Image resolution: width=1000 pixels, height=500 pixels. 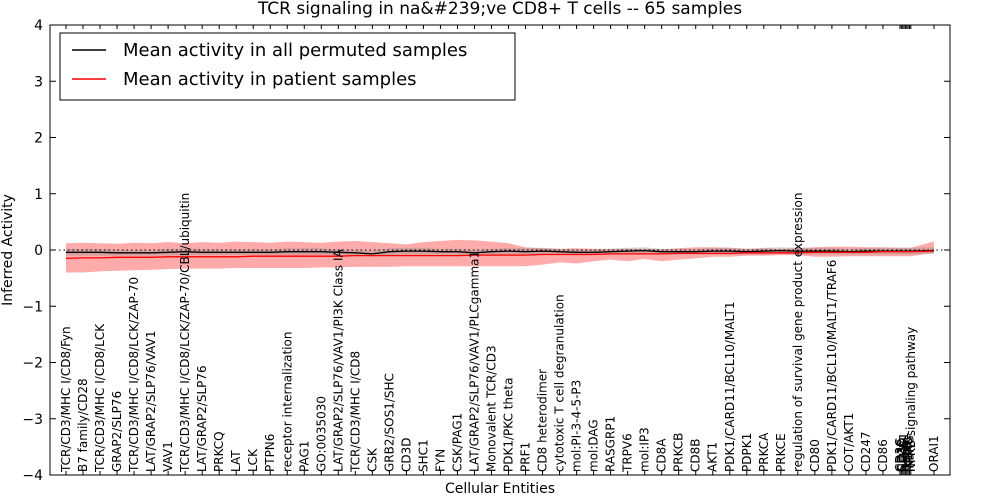 What do you see at coordinates (645, 449) in the screenshot?
I see `x-category-label: mol:IP3` at bounding box center [645, 449].